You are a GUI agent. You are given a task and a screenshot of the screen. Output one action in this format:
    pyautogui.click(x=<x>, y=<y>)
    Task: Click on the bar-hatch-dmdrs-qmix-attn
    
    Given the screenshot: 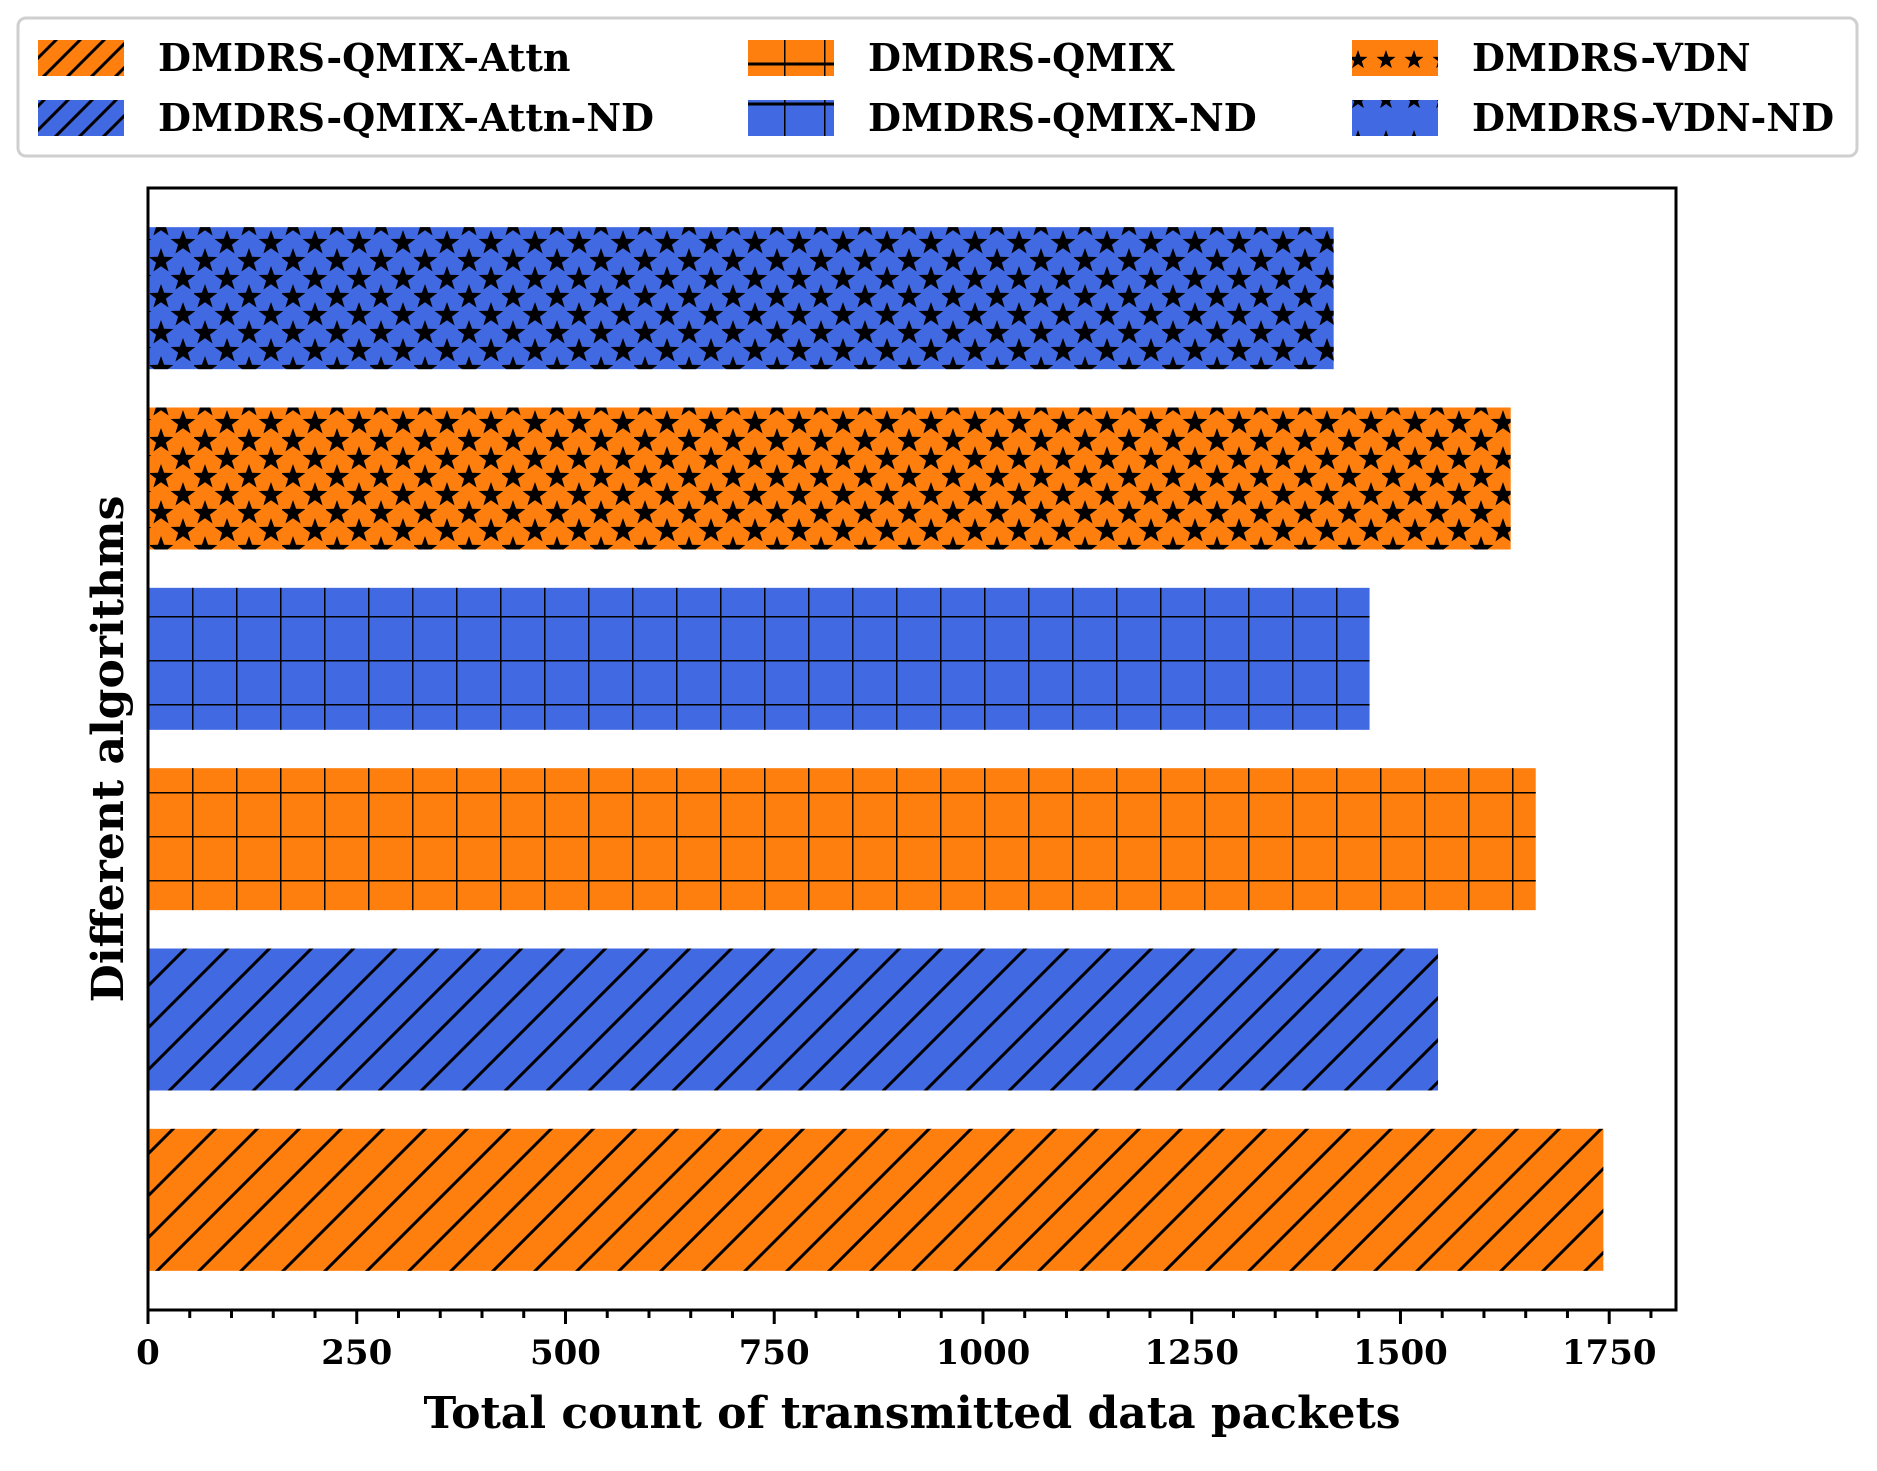 What is the action you would take?
    pyautogui.click(x=876, y=1199)
    